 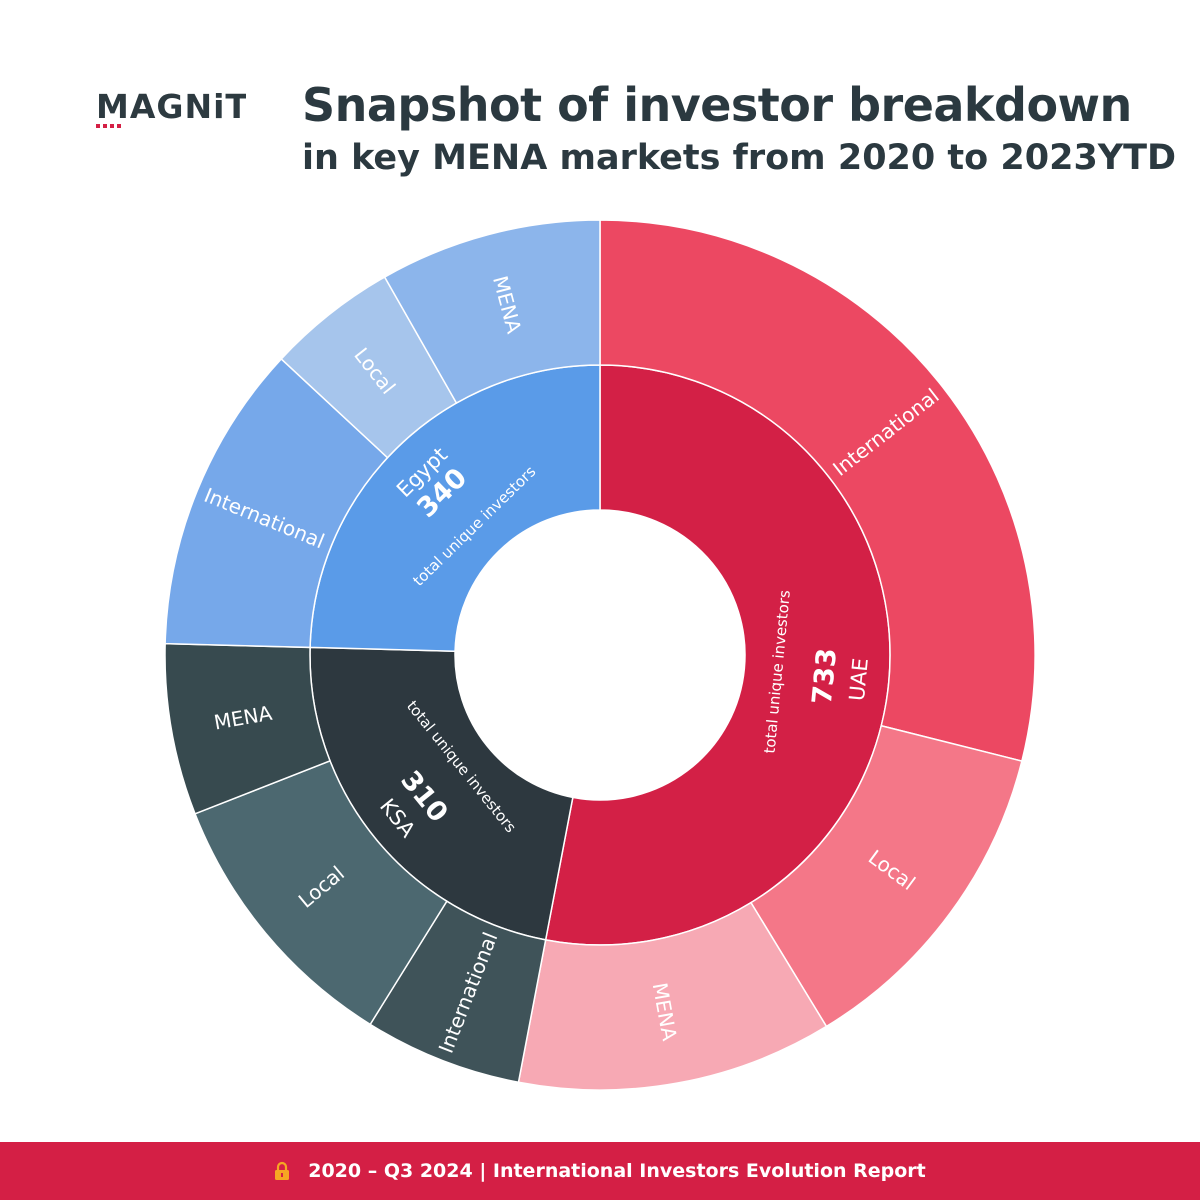 I want to click on magnitt-logo: MAGNiTT, so click(x=171, y=107).